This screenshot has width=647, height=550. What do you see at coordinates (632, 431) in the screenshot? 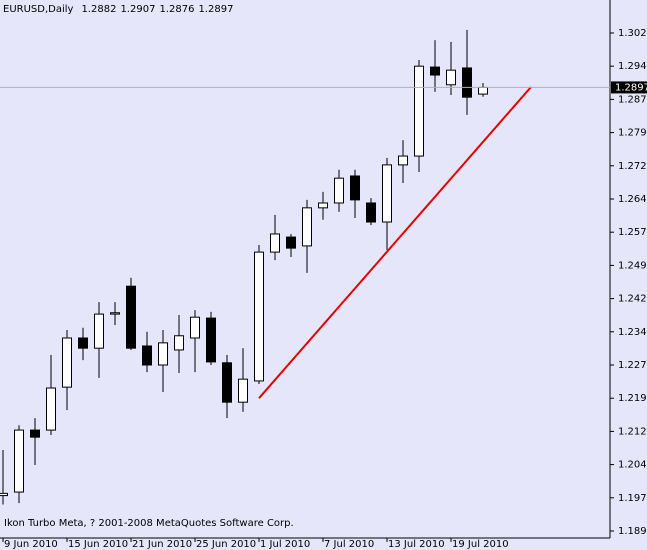
I see `y-tick-label: 1.2120` at bounding box center [632, 431].